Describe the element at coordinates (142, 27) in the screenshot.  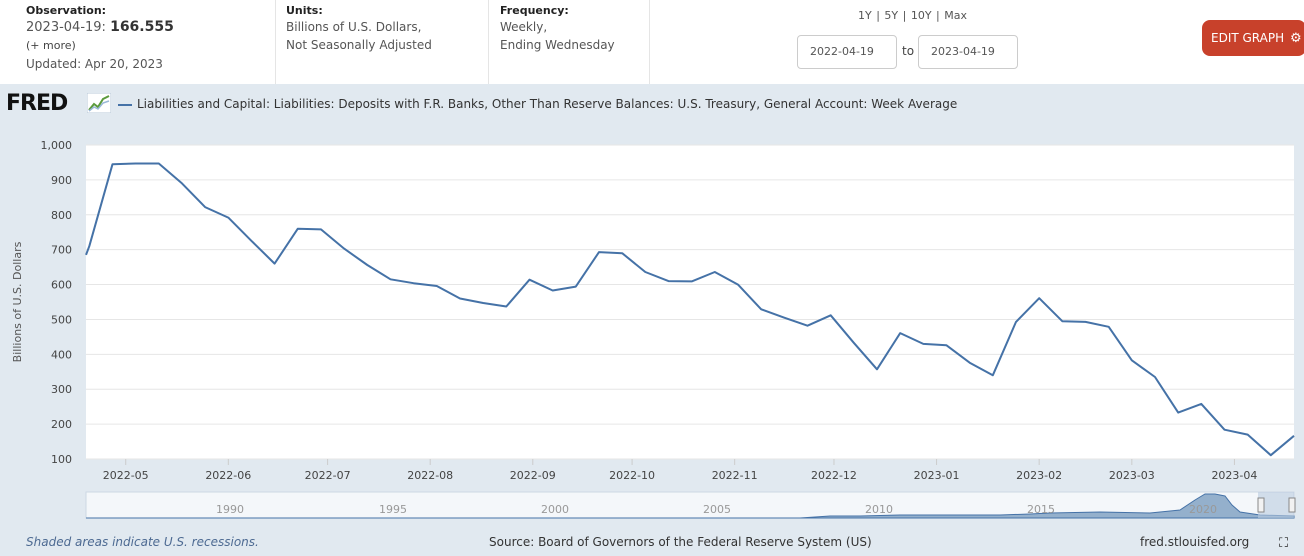
I see `observation-value: 166.555` at that location.